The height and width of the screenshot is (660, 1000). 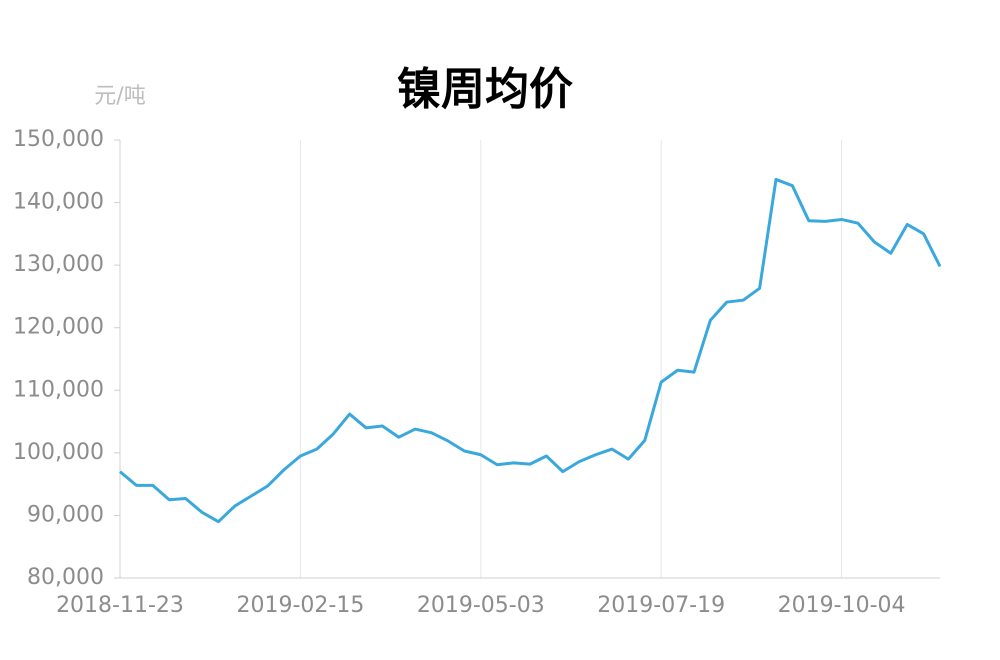 I want to click on y-tick-label: 80,000, so click(x=65, y=577).